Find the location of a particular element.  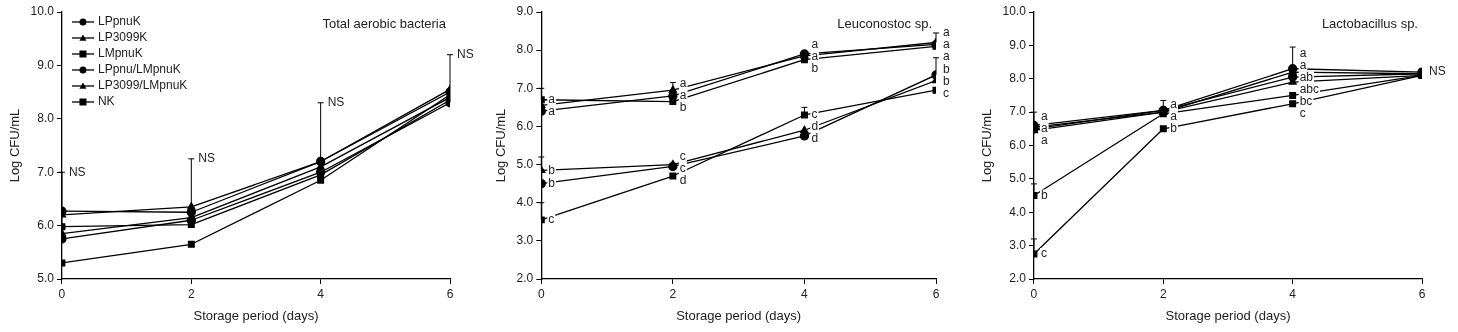

legend-label: LPpnuK is located at coordinates (119, 21).